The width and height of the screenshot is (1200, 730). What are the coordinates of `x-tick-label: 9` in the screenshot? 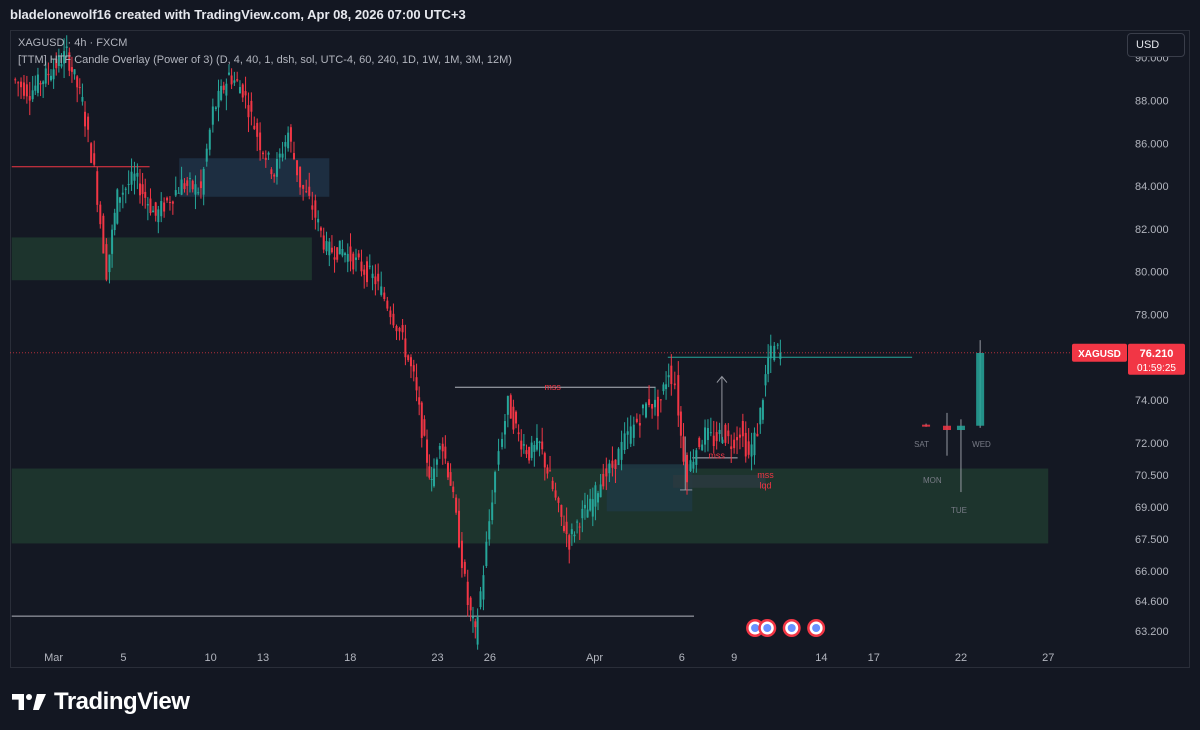 It's located at (734, 658).